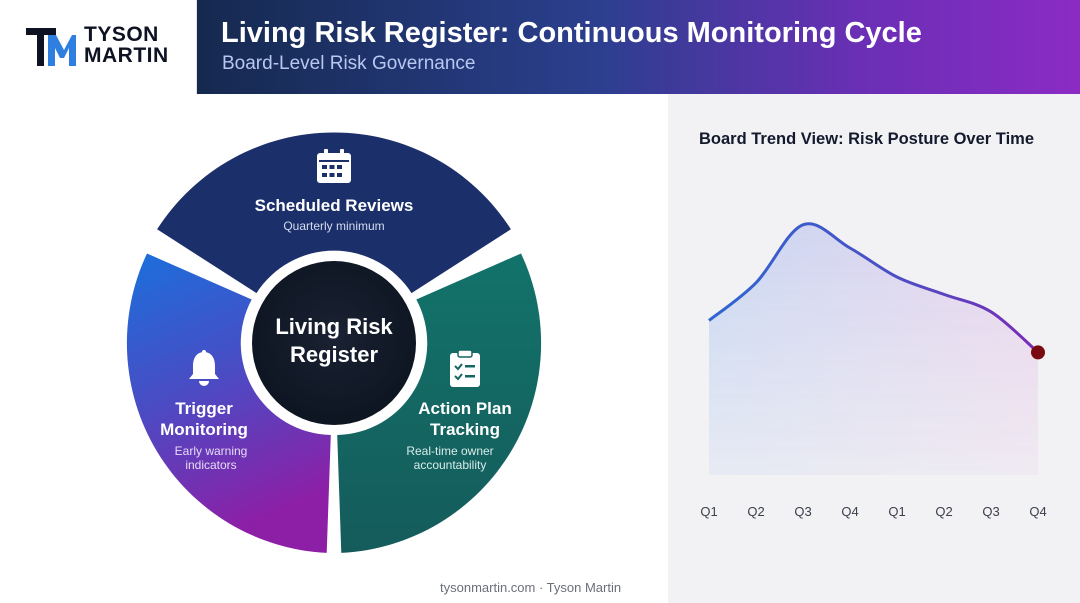  I want to click on center-label-line-1: Living Risk, so click(334, 326).